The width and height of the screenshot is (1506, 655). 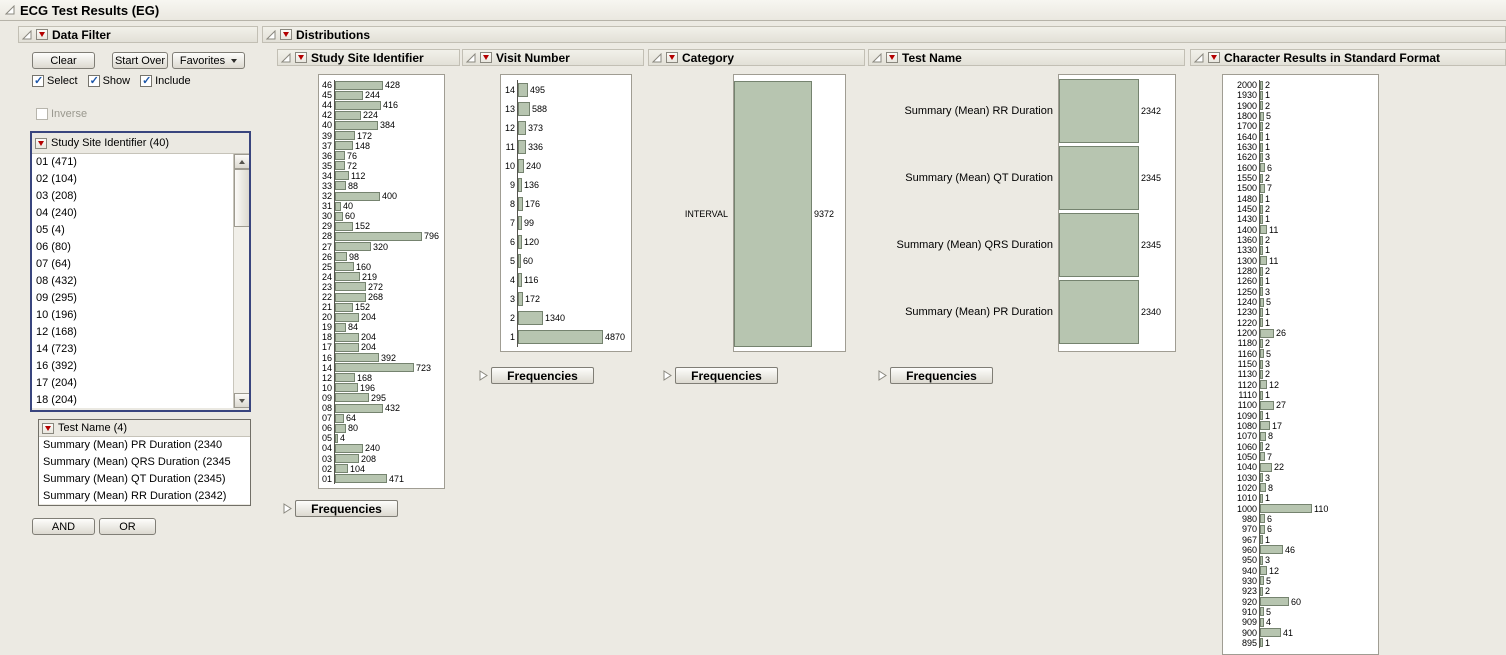 I want to click on list-item: 07 (64), so click(x=53, y=264).